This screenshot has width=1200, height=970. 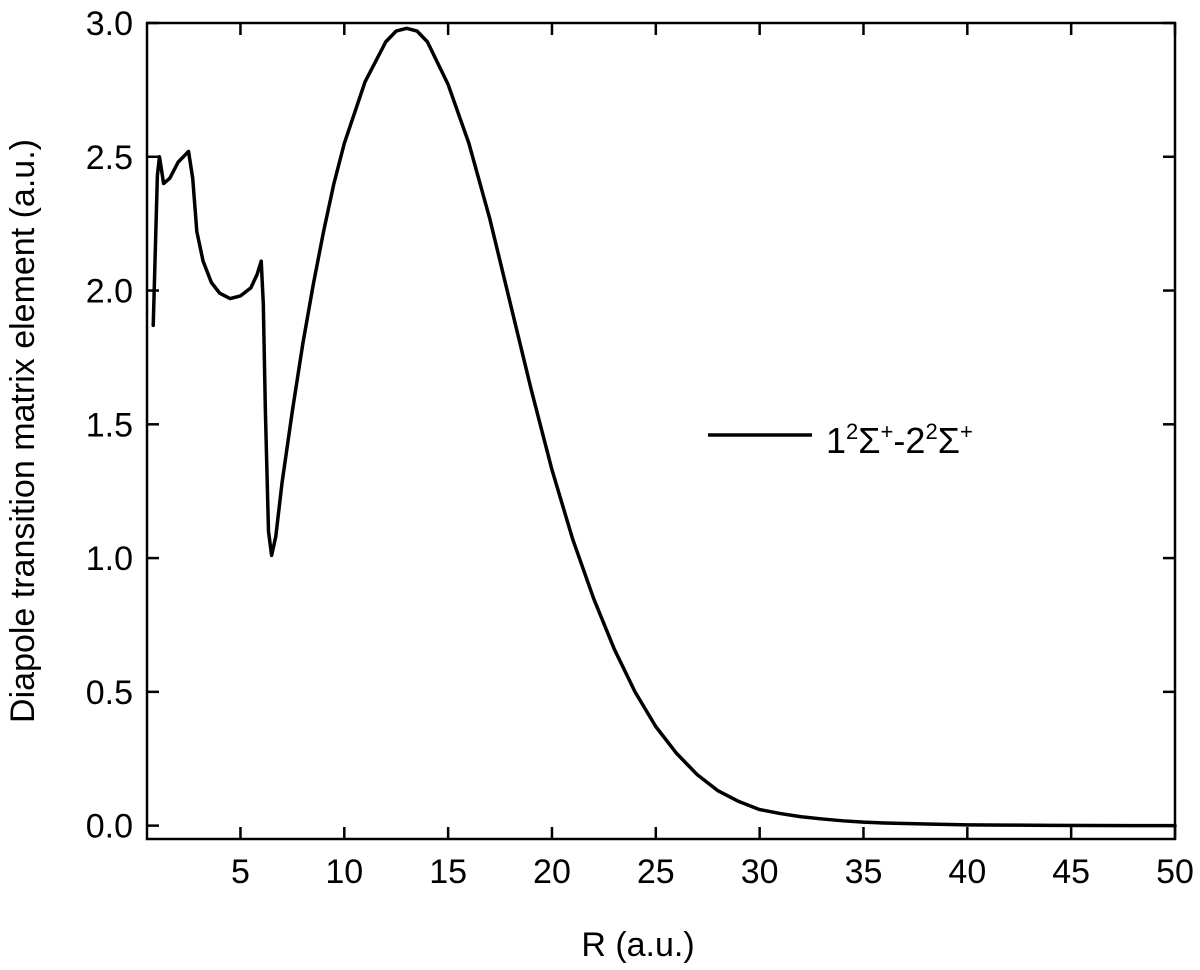 I want to click on x-tick-label: 30, so click(x=760, y=872).